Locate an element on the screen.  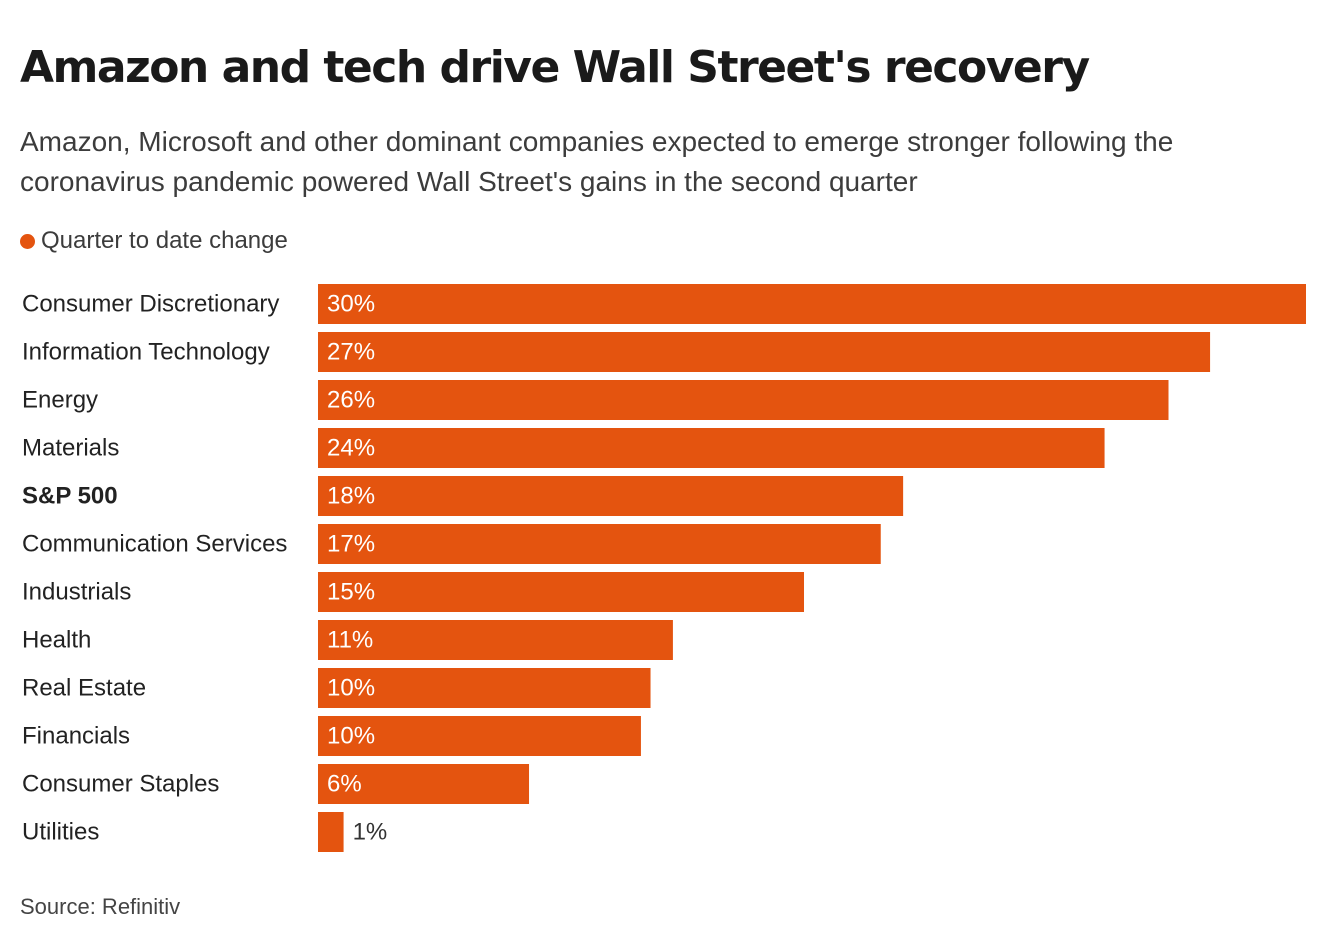
category-label: Information Technology is located at coordinates (146, 352).